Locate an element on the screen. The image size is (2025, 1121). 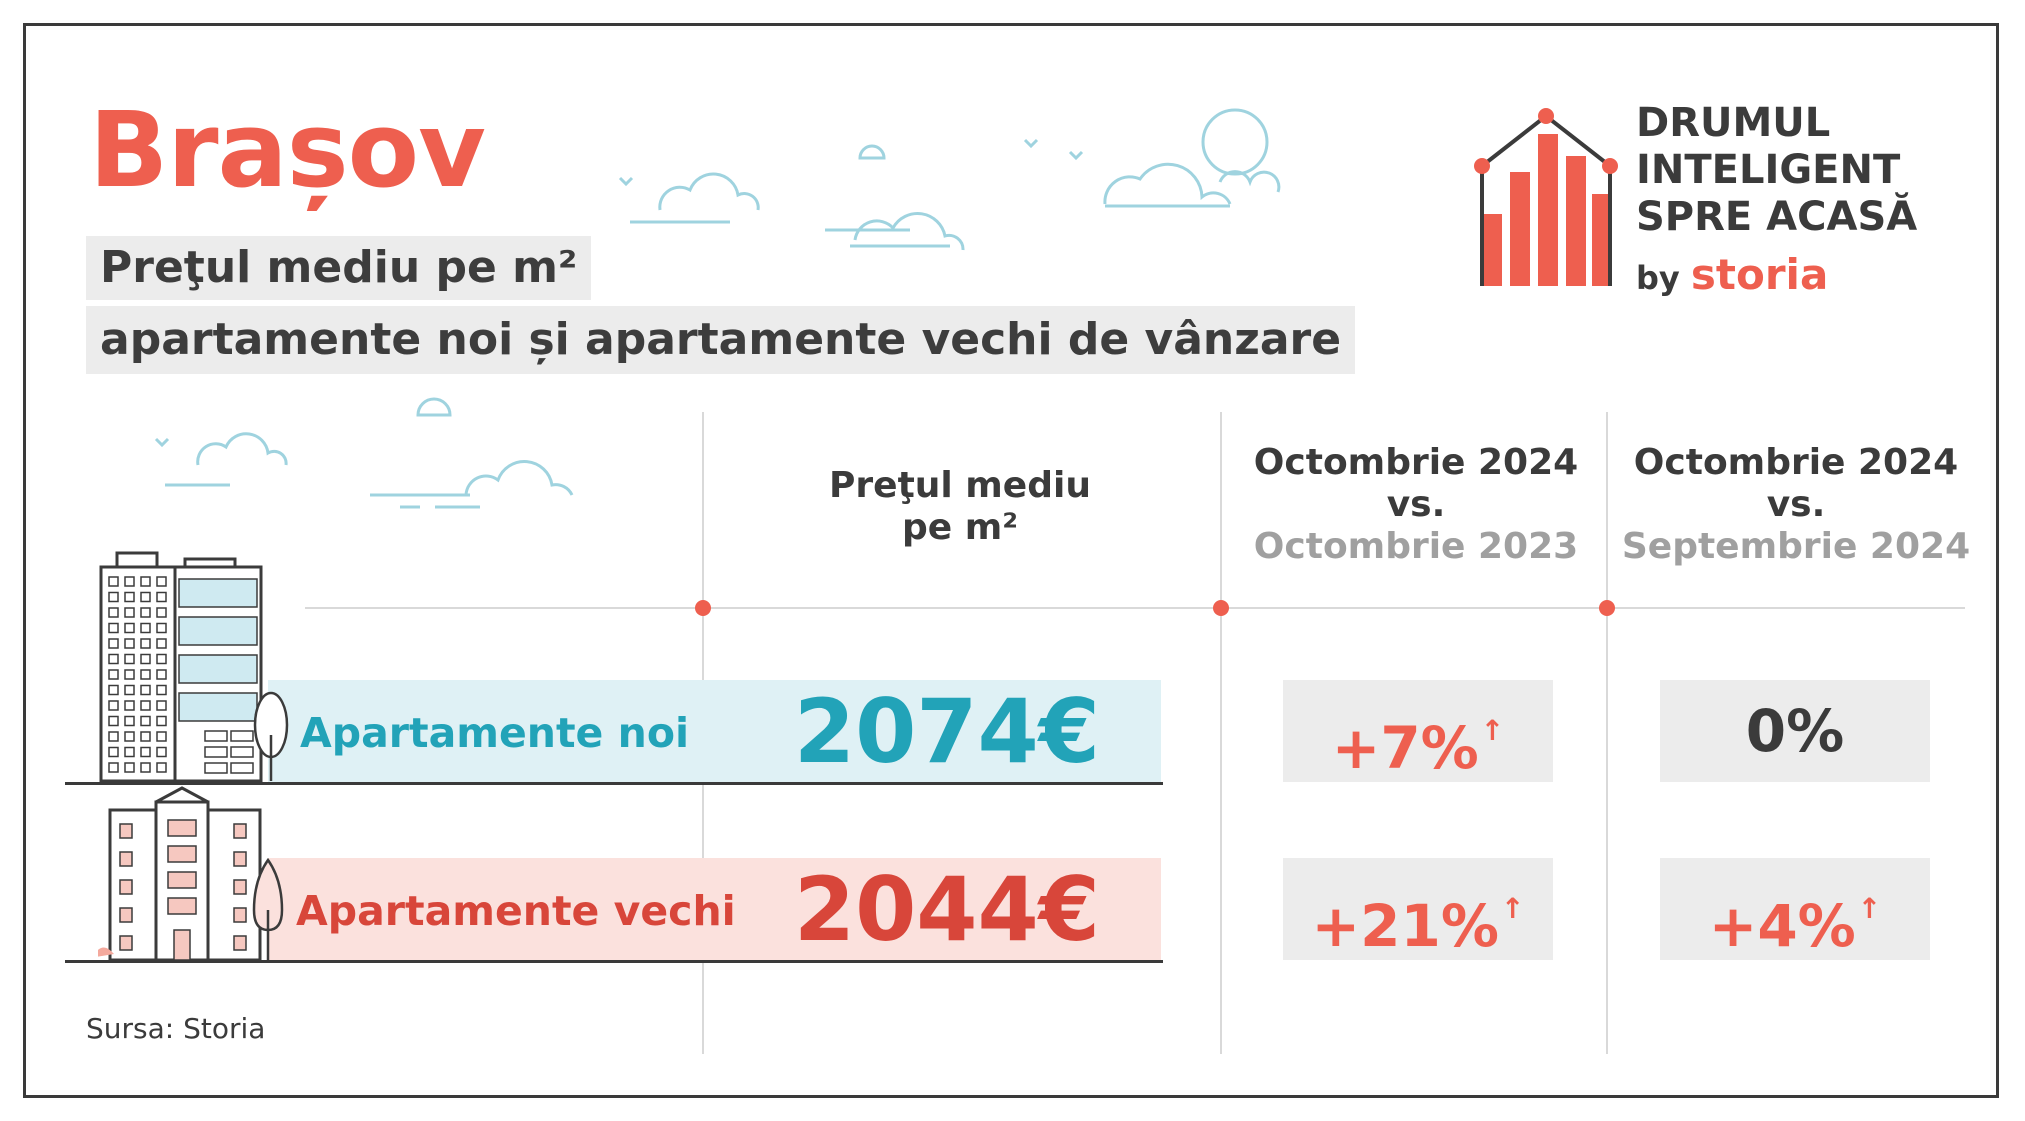
old-apartments-band is located at coordinates (714, 909).